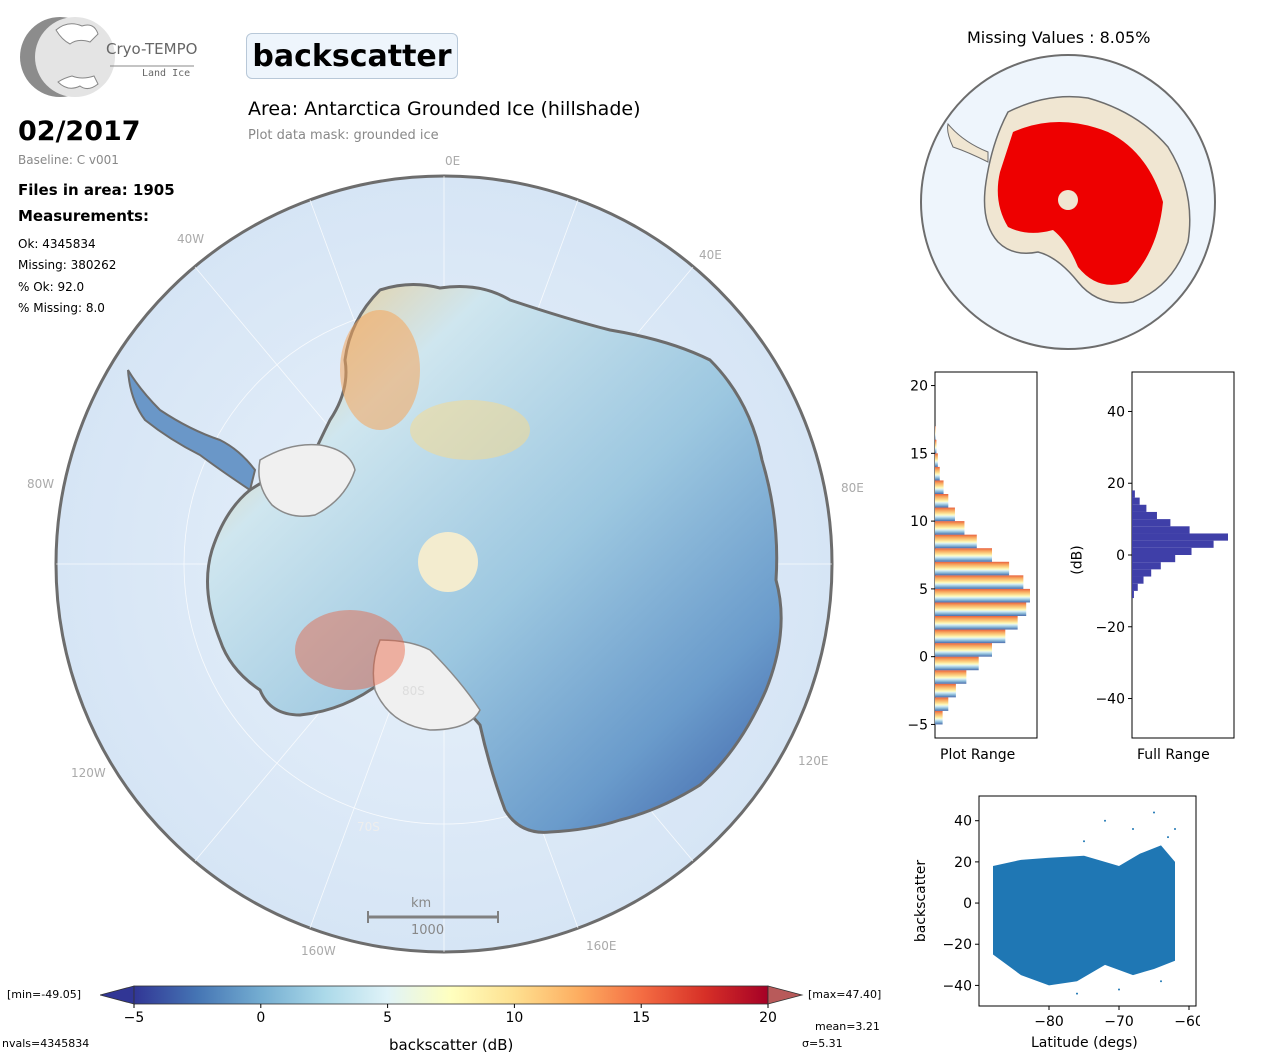 The width and height of the screenshot is (1272, 1060). I want to click on cryo-tempo-logo: Cryo-TEMPO Land Ice, so click(113, 57).